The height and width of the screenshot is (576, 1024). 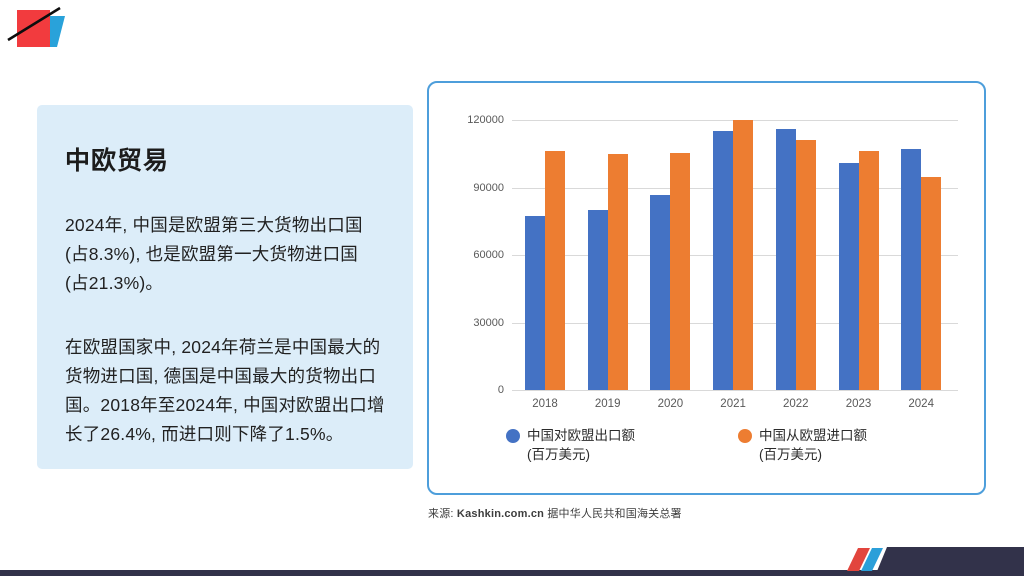 I want to click on bar-exports-2022, so click(x=785, y=259).